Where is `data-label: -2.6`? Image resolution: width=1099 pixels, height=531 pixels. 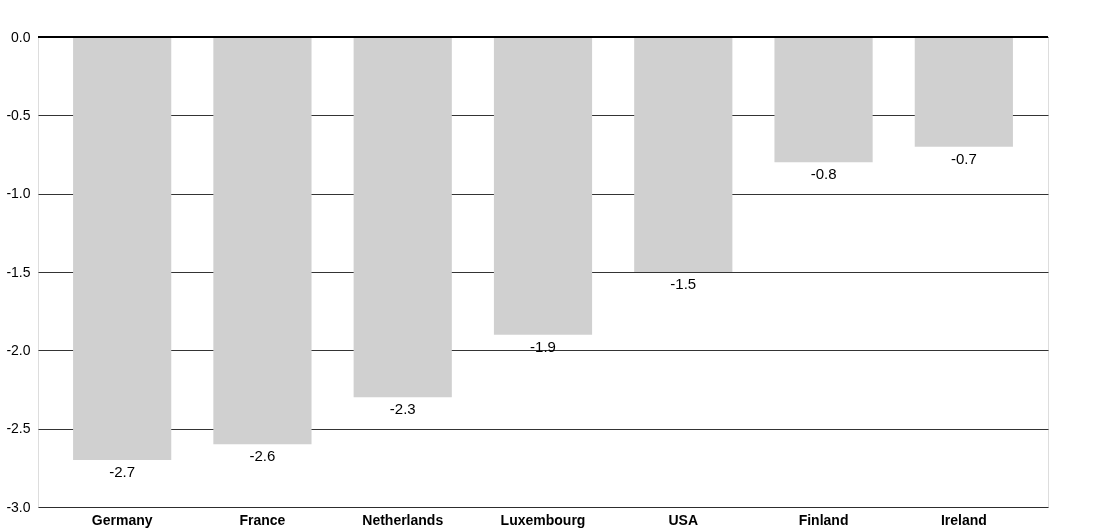 data-label: -2.6 is located at coordinates (262, 456).